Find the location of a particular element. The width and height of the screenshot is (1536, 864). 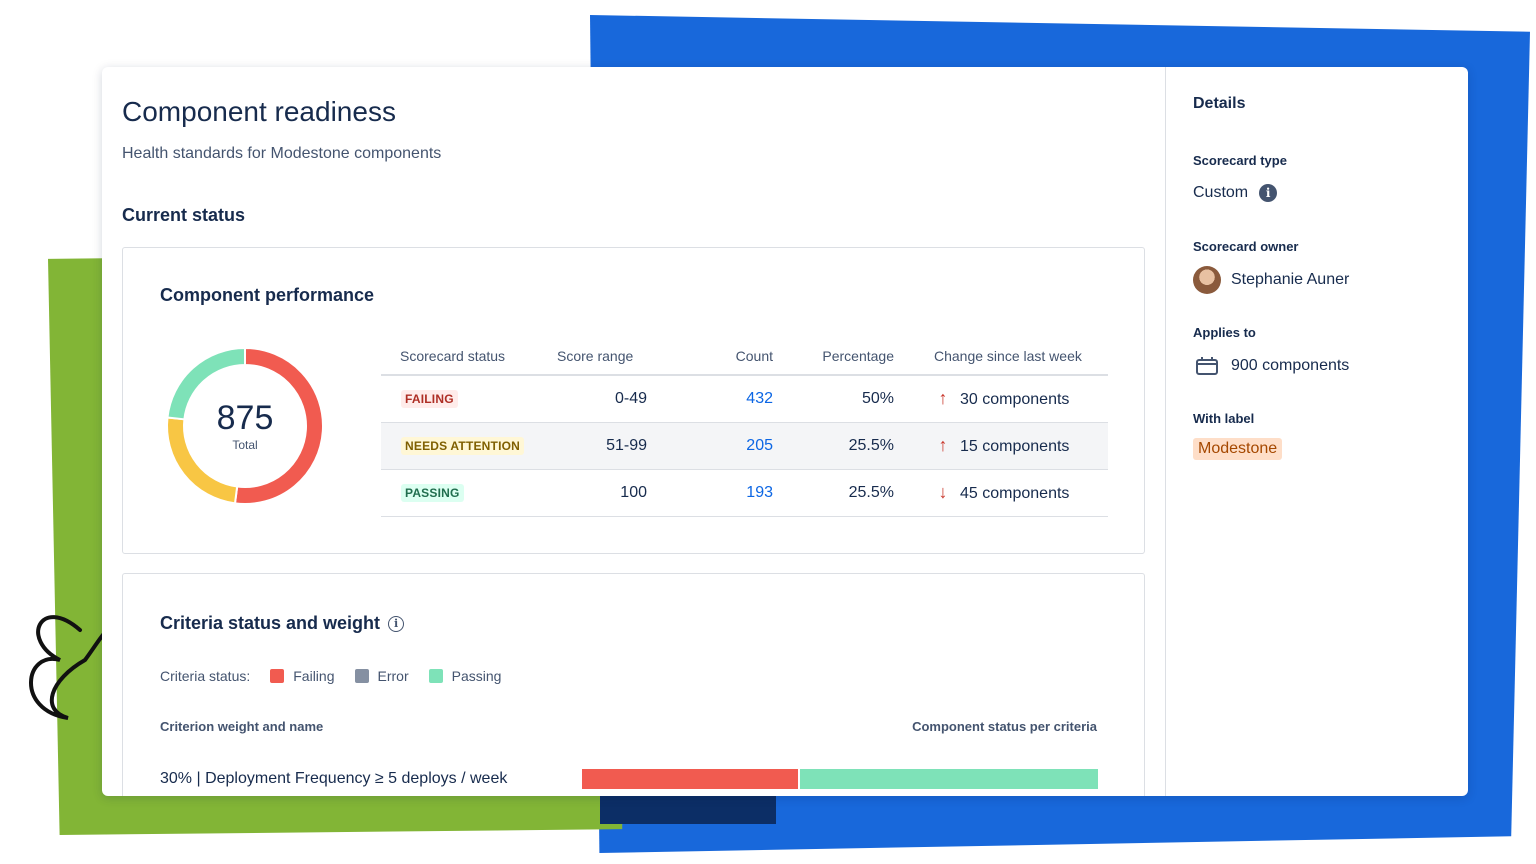

scorecard-type: Custom i is located at coordinates (1235, 193).